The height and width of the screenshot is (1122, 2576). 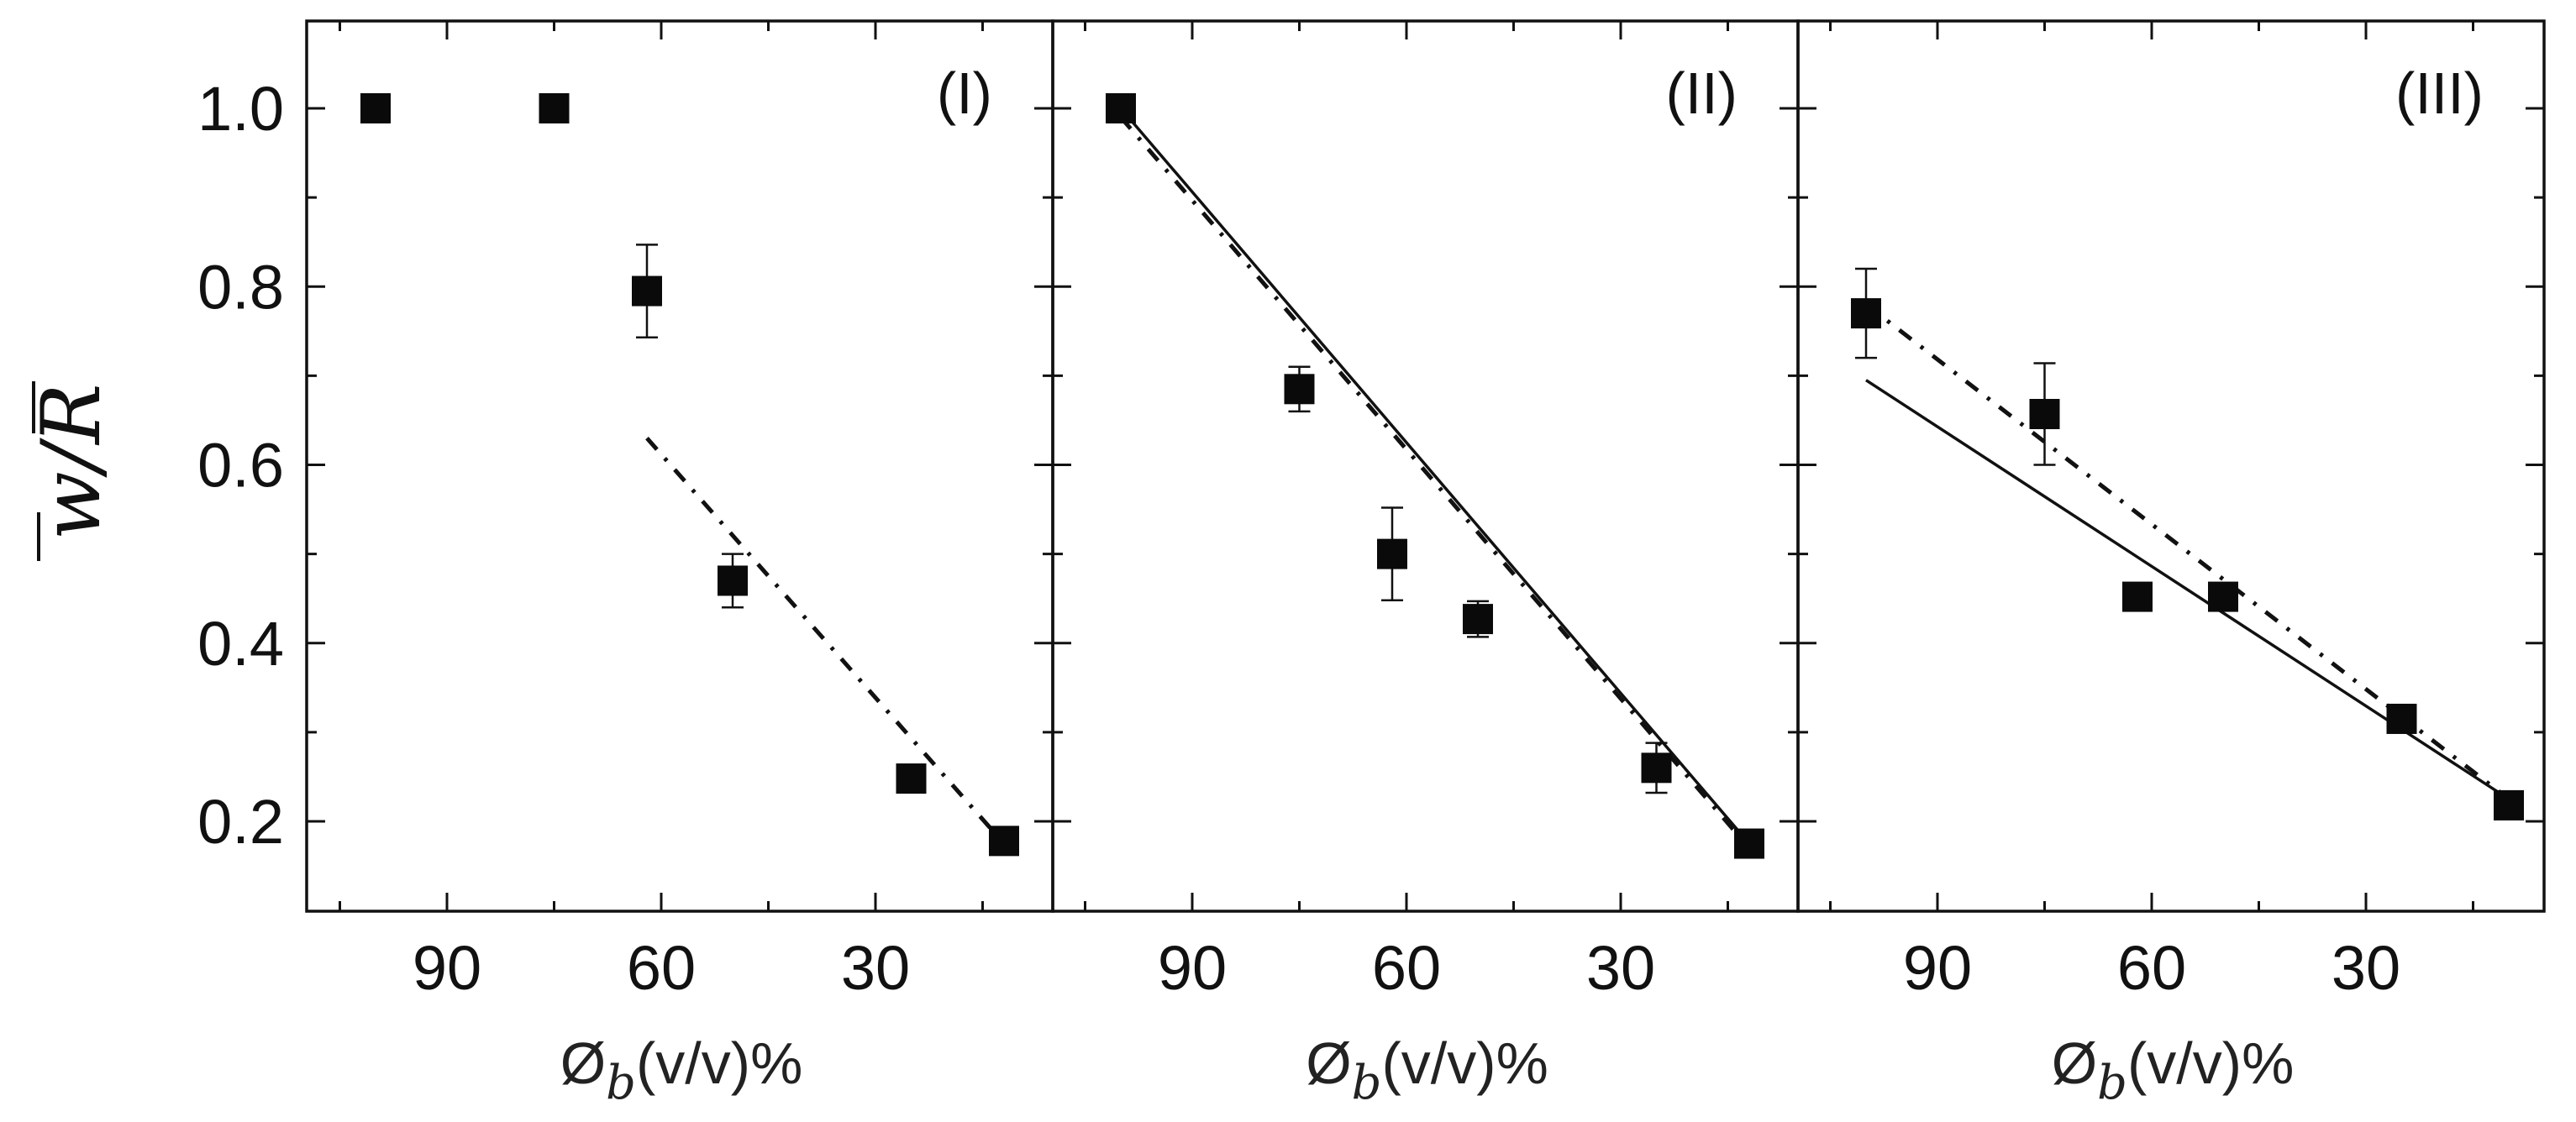 I want to click on y-axis-title-group: w/R, so click(x=71, y=471).